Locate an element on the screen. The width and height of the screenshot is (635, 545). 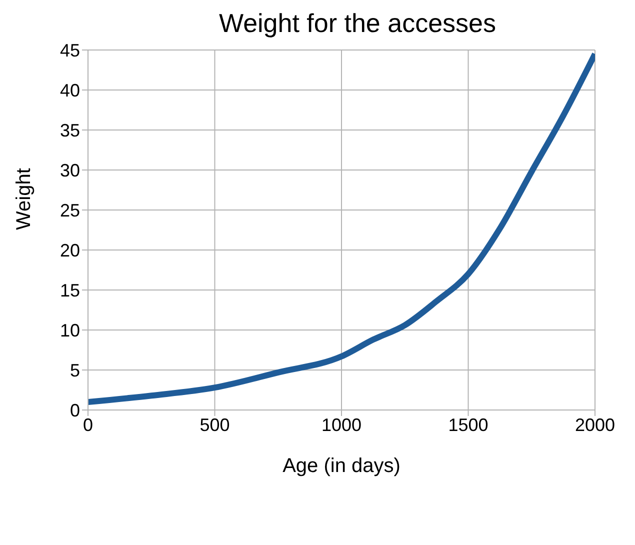
y-tick-label: 25 is located at coordinates (70, 210).